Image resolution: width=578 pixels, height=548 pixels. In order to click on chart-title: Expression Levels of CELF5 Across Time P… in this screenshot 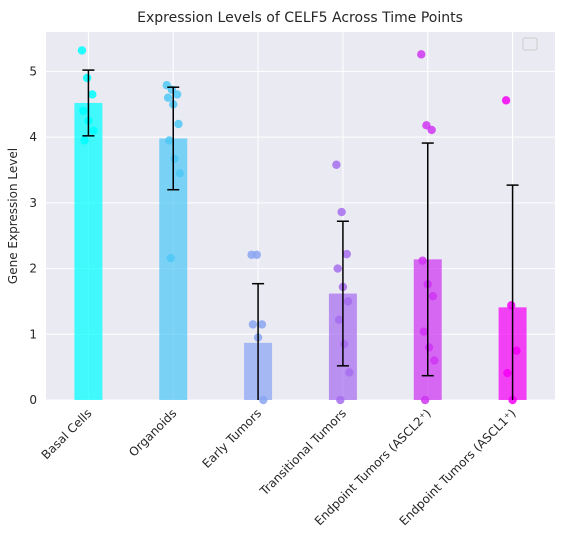, I will do `click(300, 18)`.